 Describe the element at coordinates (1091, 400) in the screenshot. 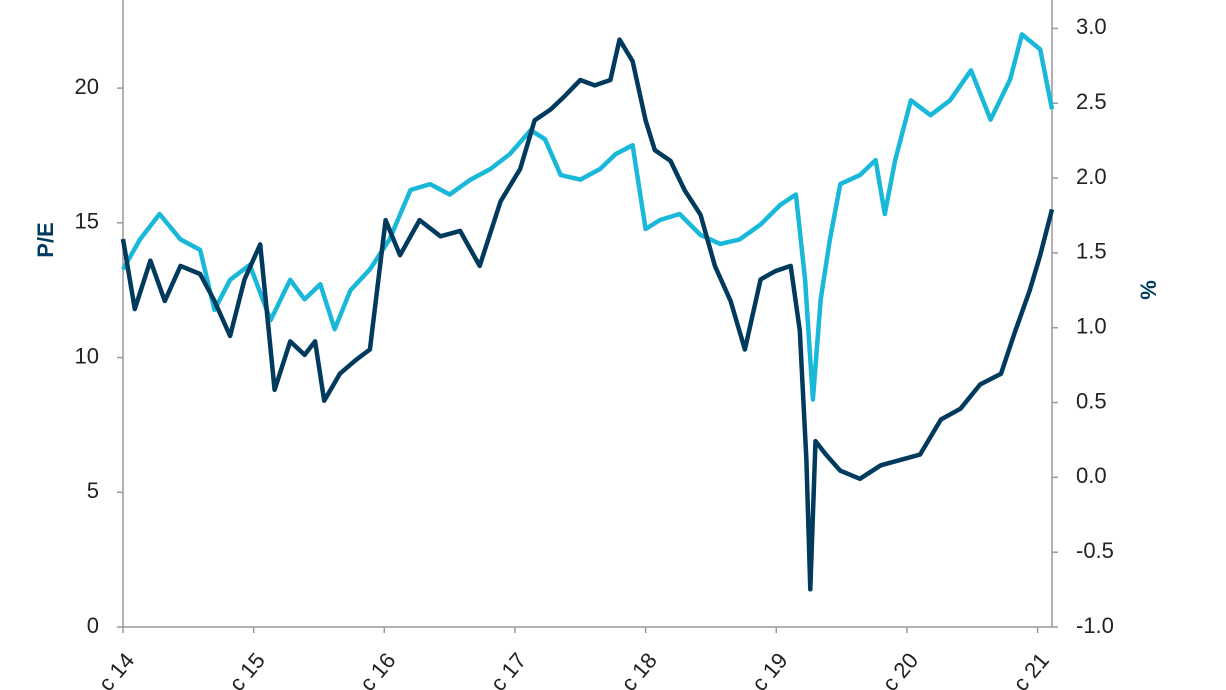

I see `y2-tick-label: 0.5` at that location.